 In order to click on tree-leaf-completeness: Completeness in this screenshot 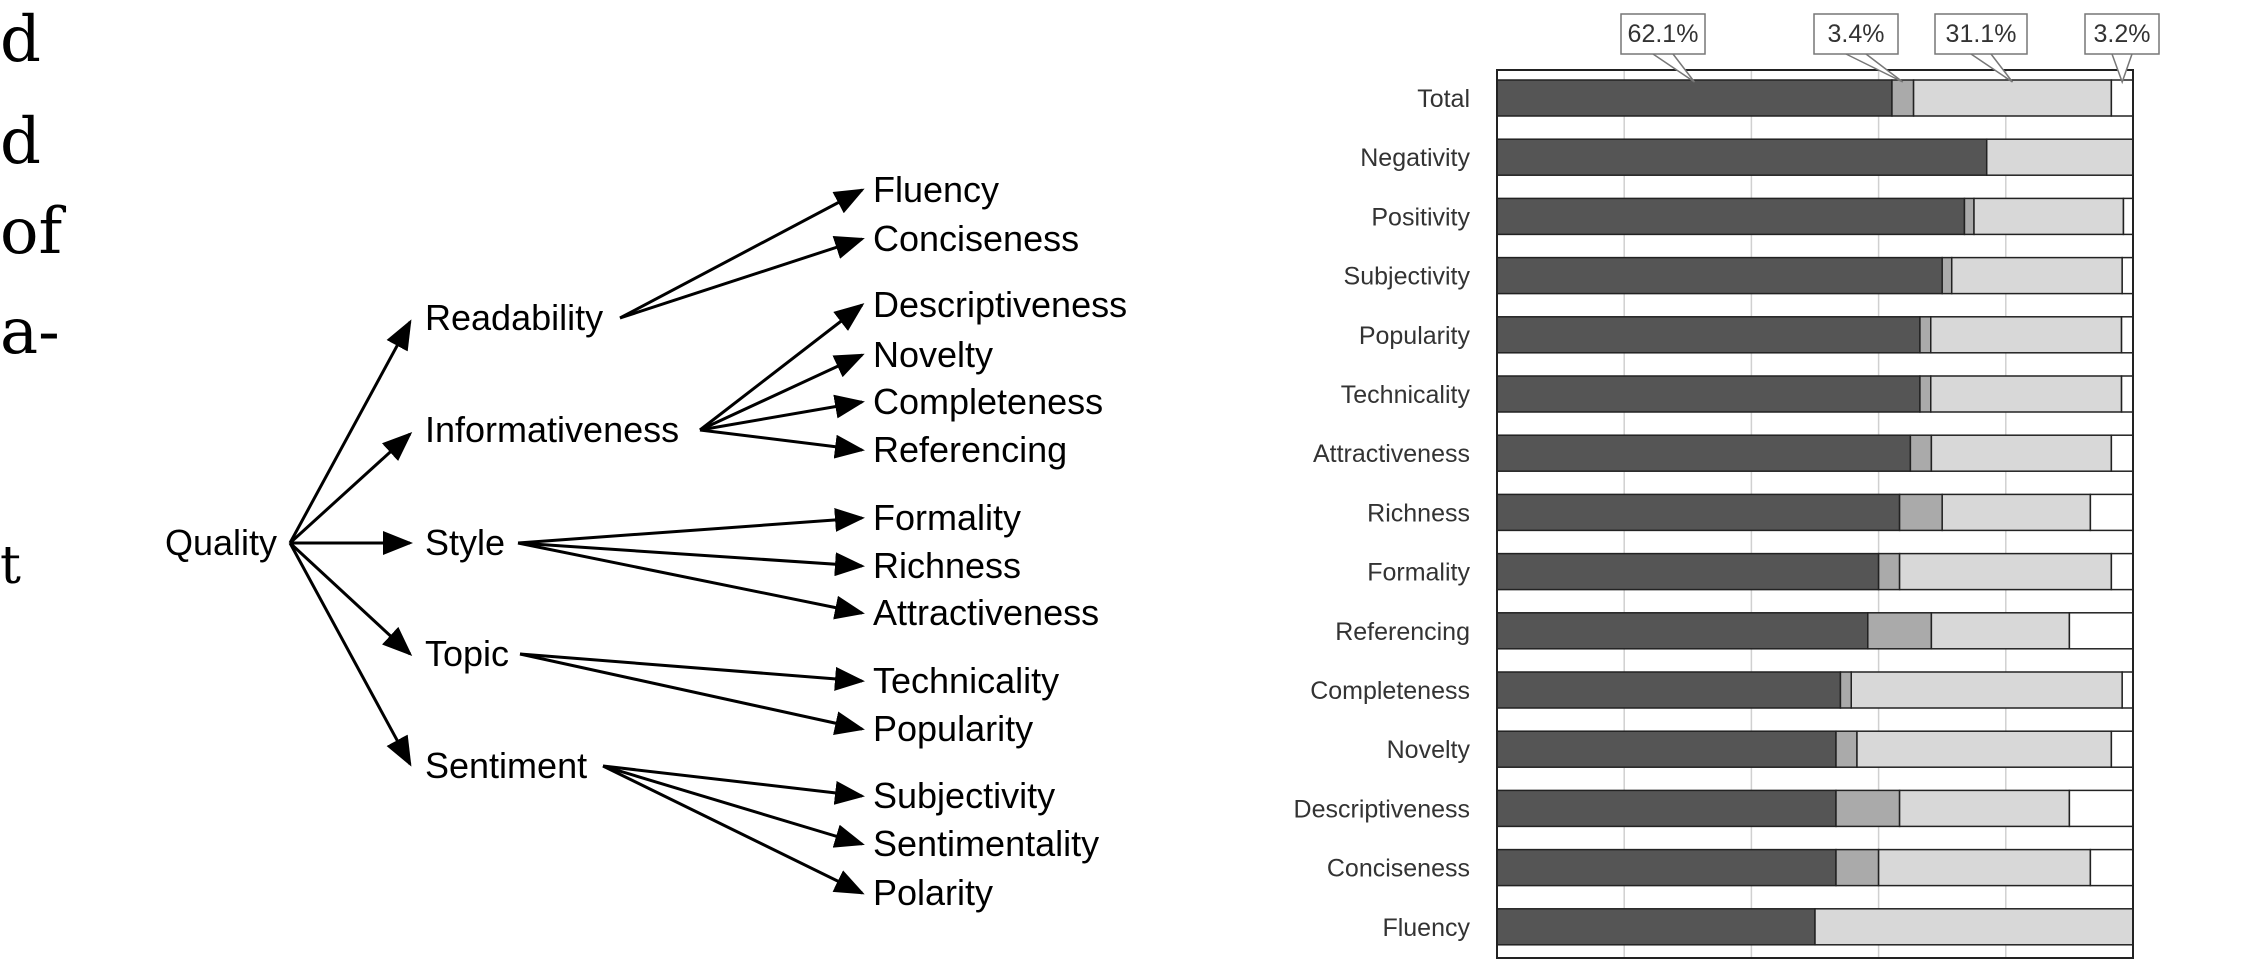, I will do `click(988, 401)`.